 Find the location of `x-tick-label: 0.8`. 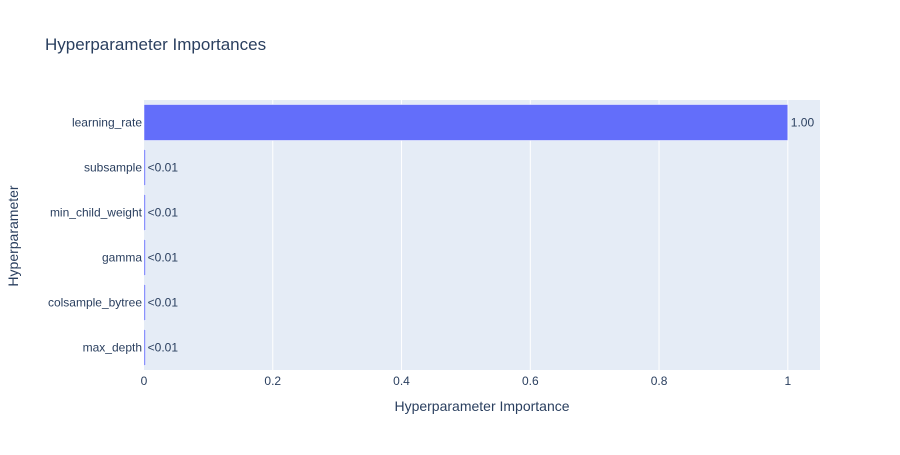

x-tick-label: 0.8 is located at coordinates (659, 381).